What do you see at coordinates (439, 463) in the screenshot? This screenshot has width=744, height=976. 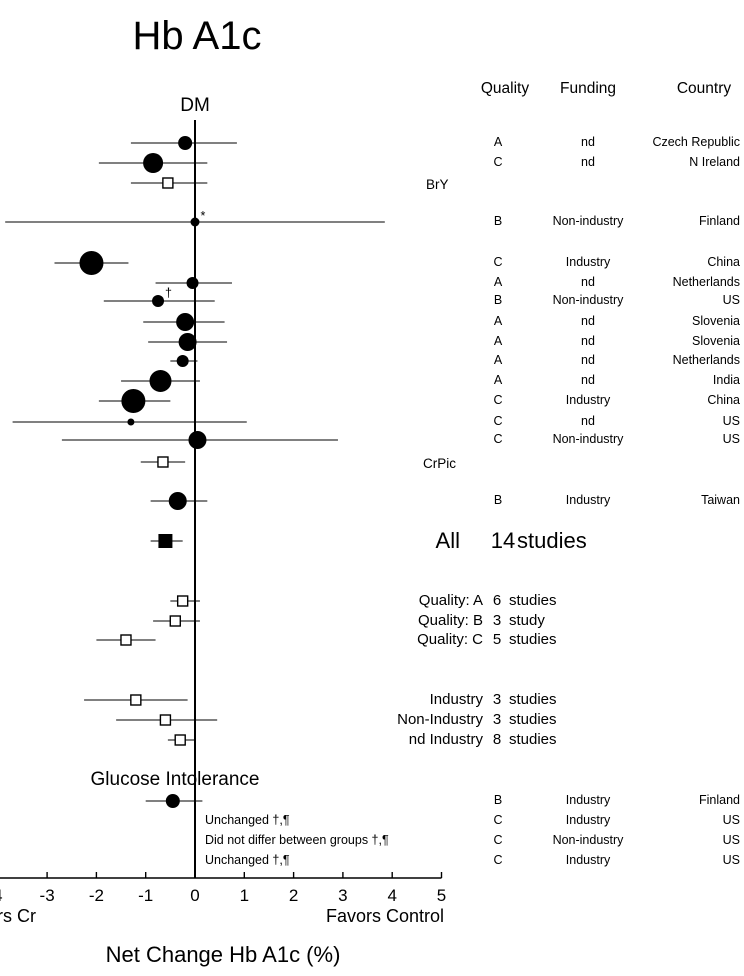 I see `group-label-crpic: CrPic` at bounding box center [439, 463].